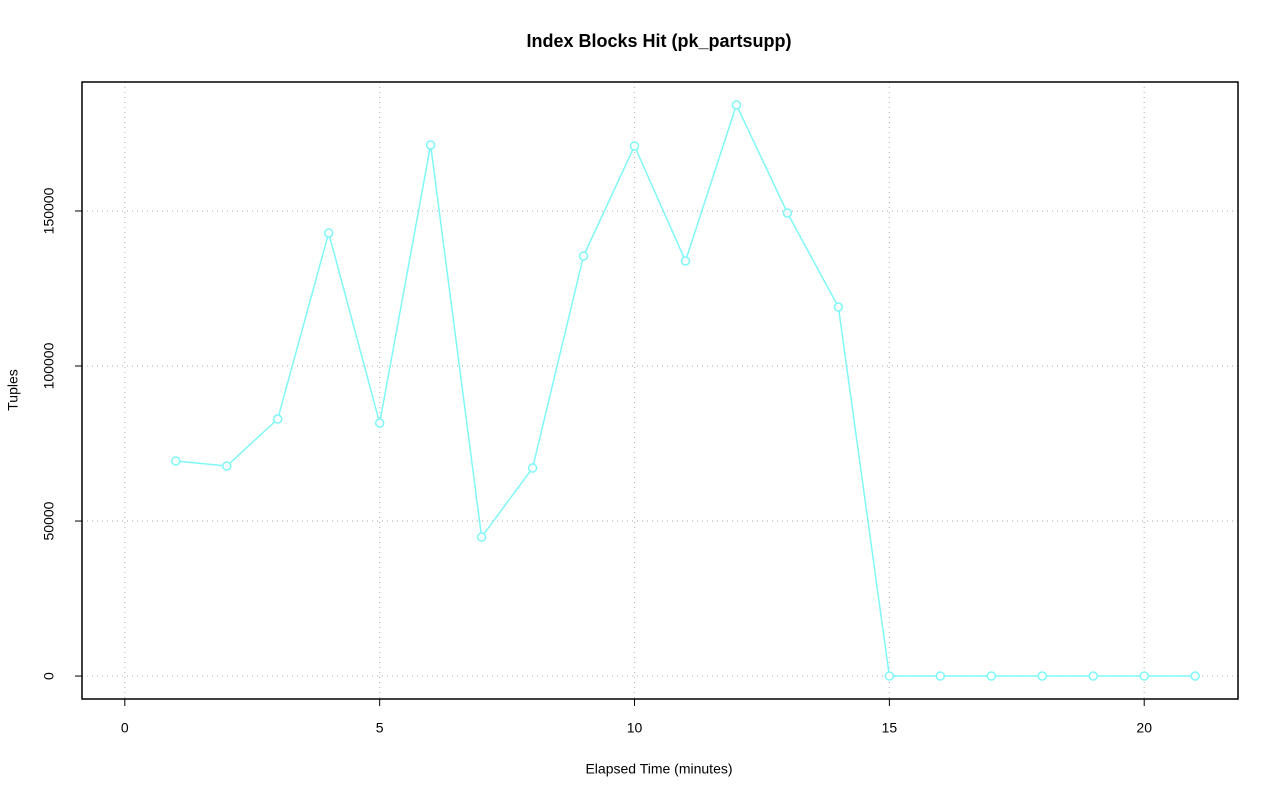  I want to click on x-tick-label: 10, so click(635, 728).